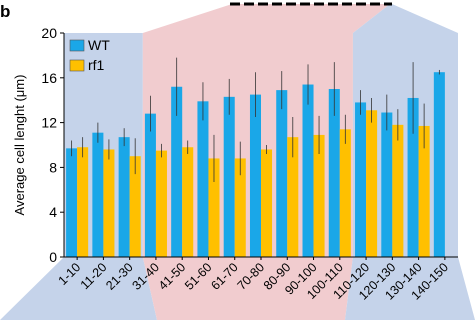 This screenshot has height=325, width=475. What do you see at coordinates (405, 18) in the screenshot?
I see `background-region-top-right` at bounding box center [405, 18].